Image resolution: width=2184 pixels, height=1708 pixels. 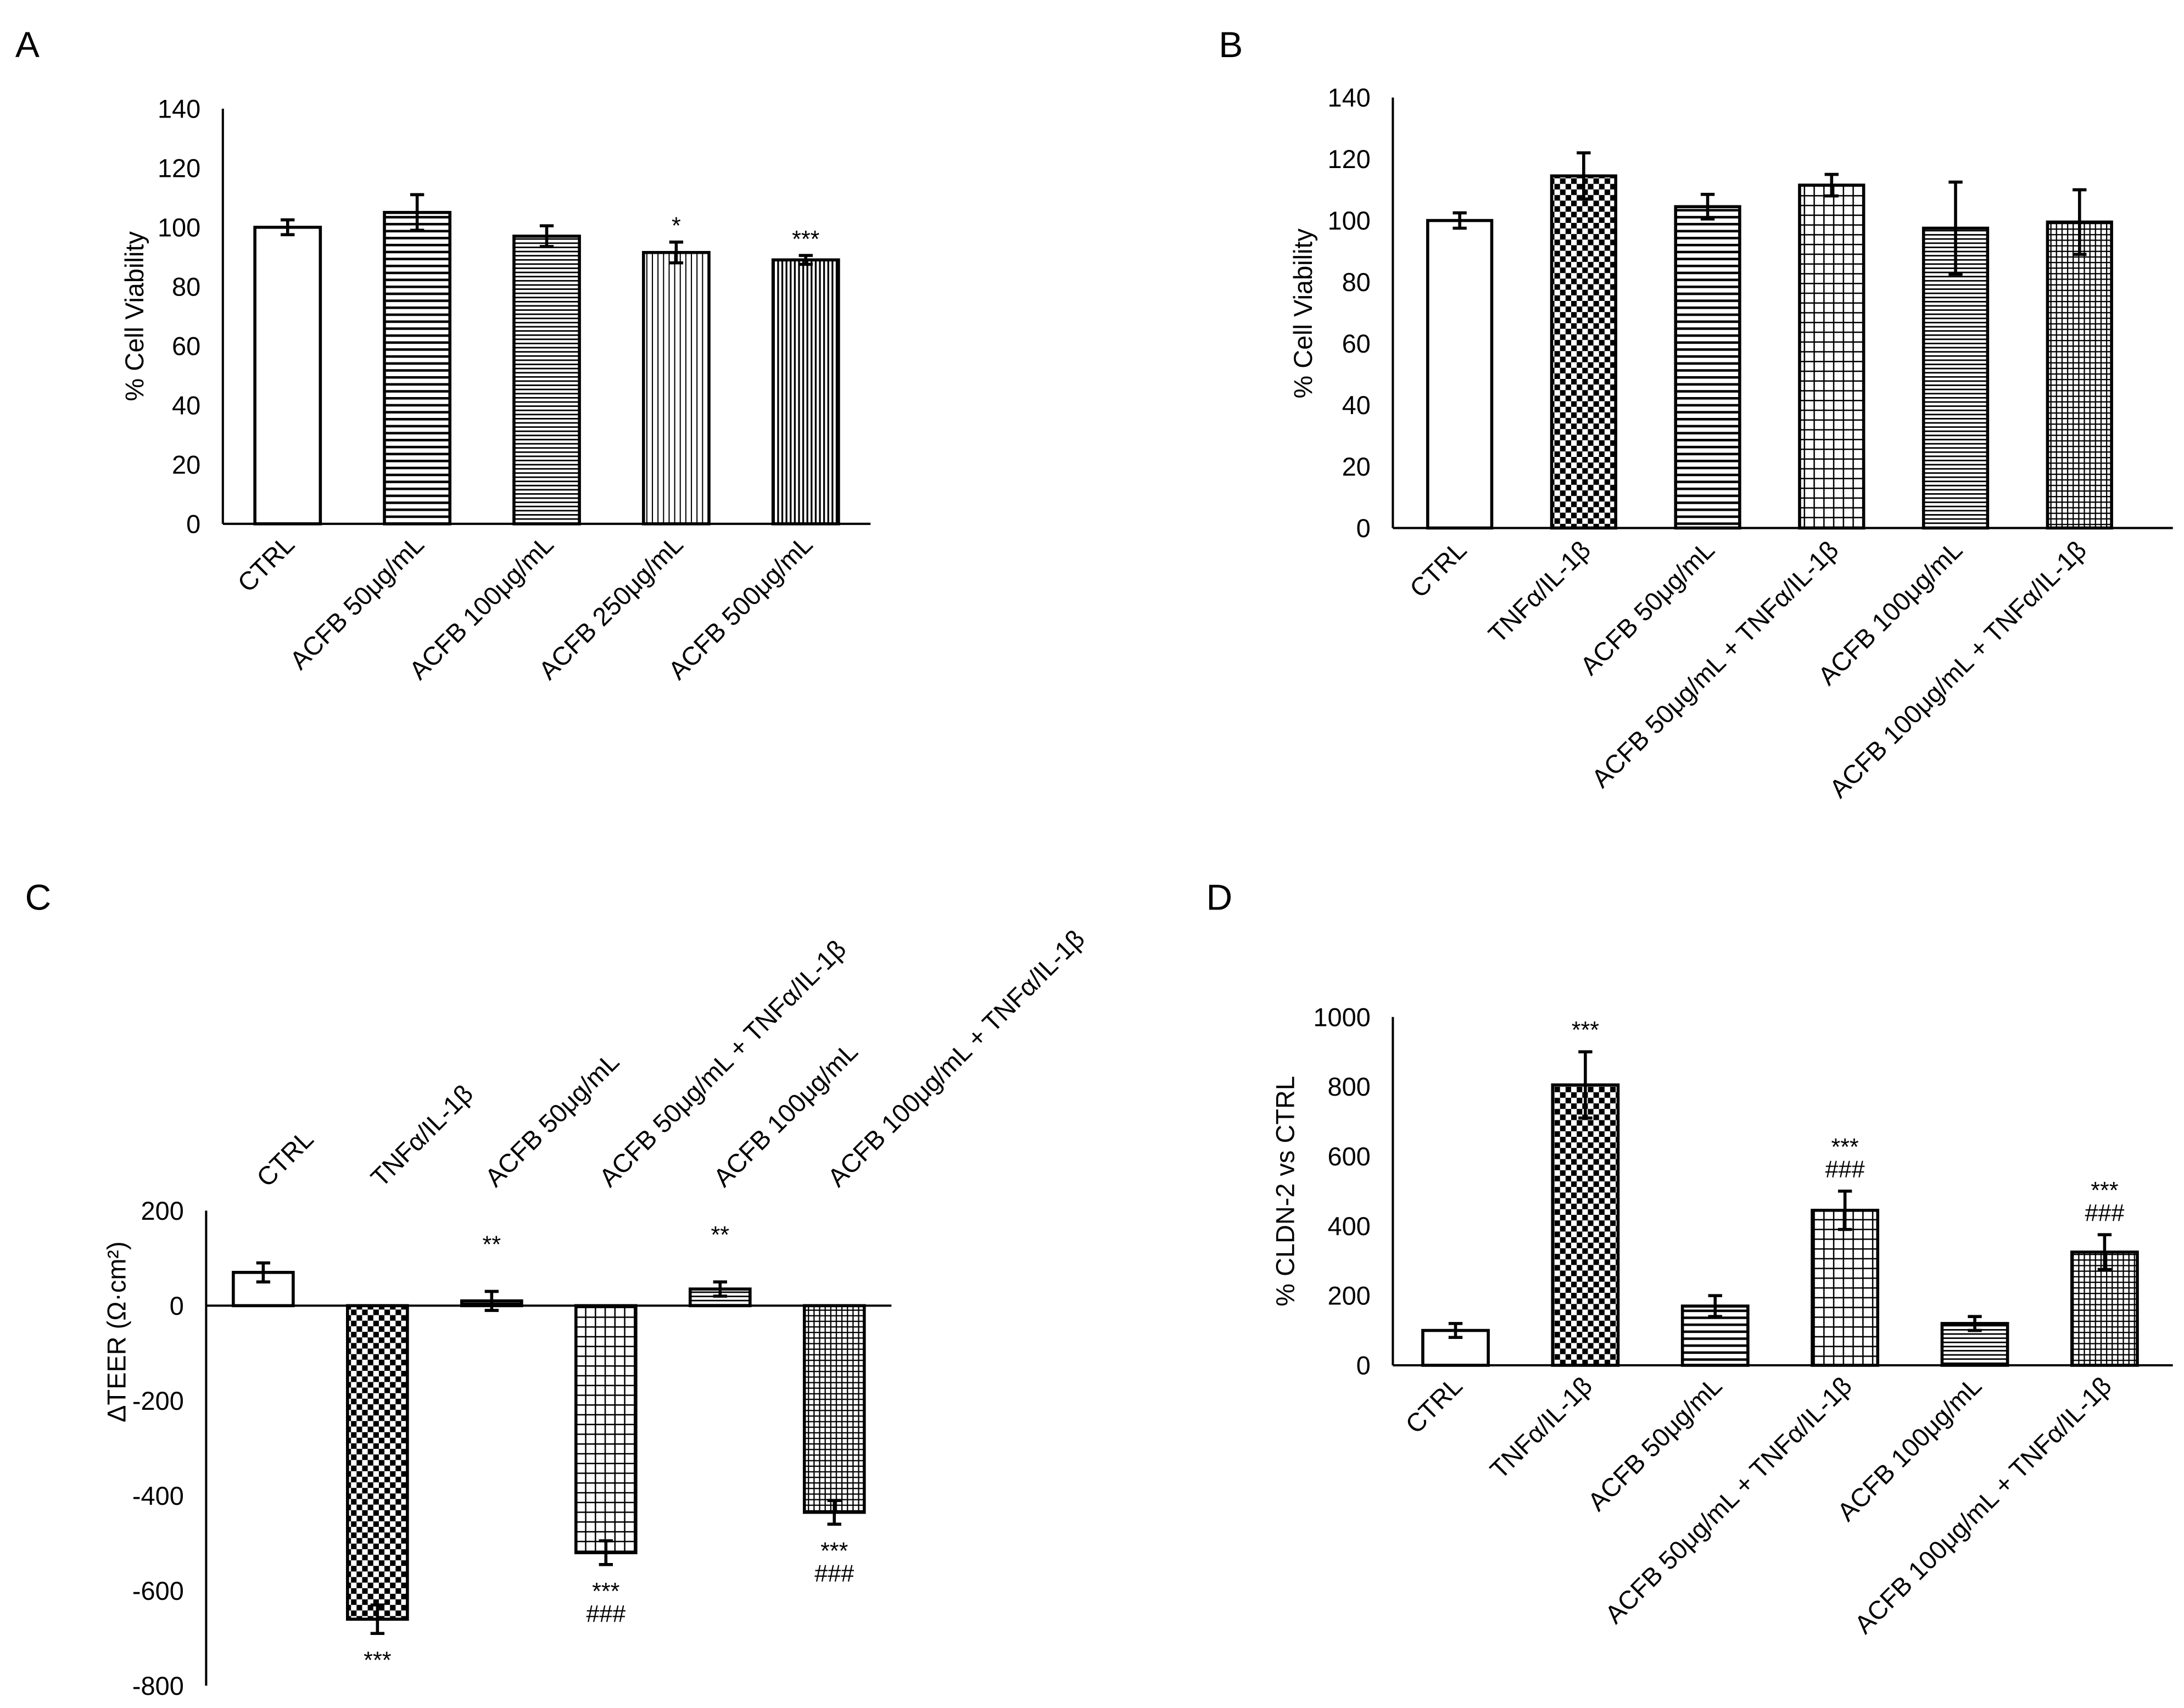 What do you see at coordinates (1357, 405) in the screenshot?
I see `y-tick-label: 40` at bounding box center [1357, 405].